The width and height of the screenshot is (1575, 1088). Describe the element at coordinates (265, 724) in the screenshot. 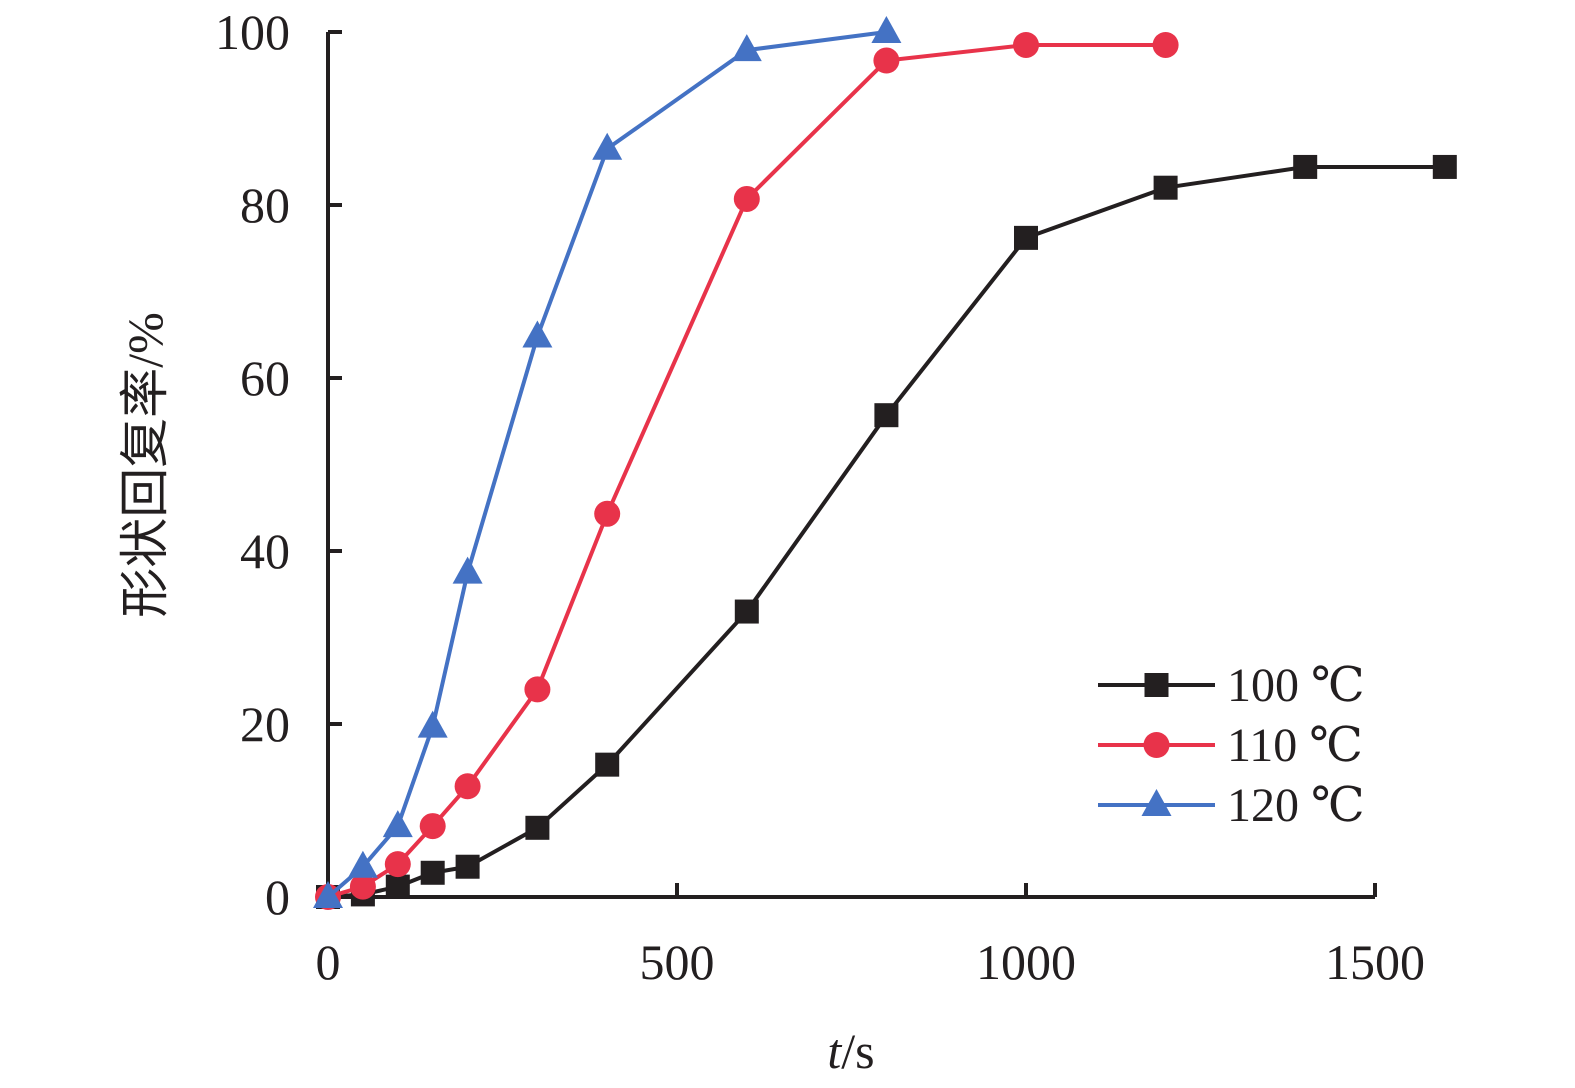

I see `y-tick-label: 20` at that location.